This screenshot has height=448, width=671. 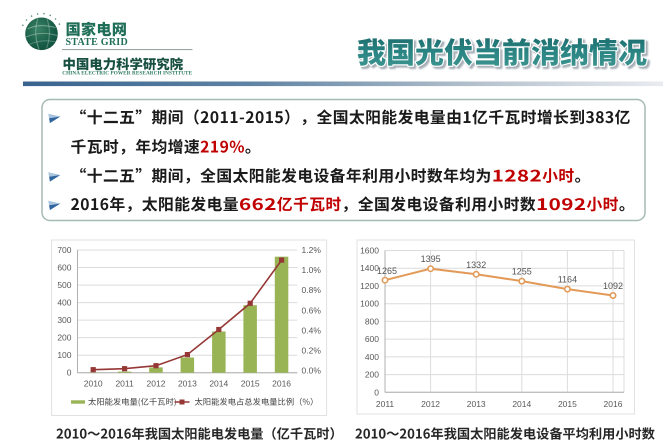 I want to click on svg-text: 0.8%, so click(x=312, y=290).